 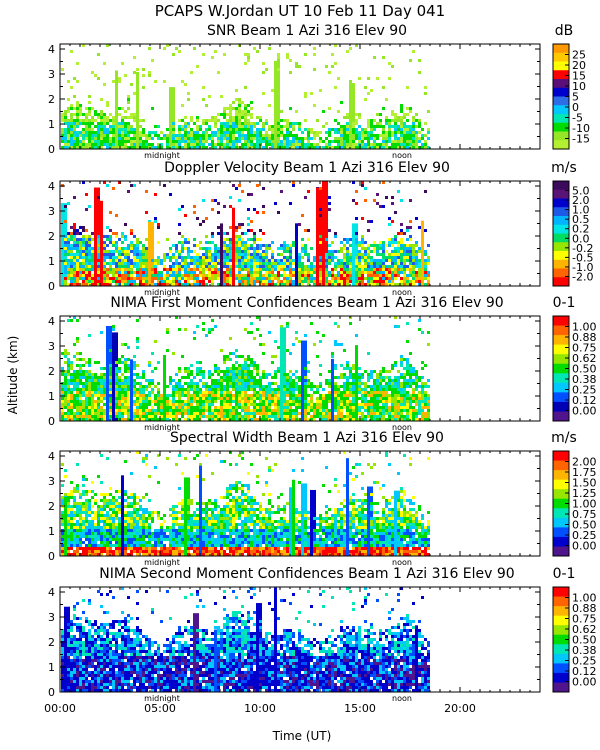 I want to click on heatmap-stripe, so click(x=172, y=118).